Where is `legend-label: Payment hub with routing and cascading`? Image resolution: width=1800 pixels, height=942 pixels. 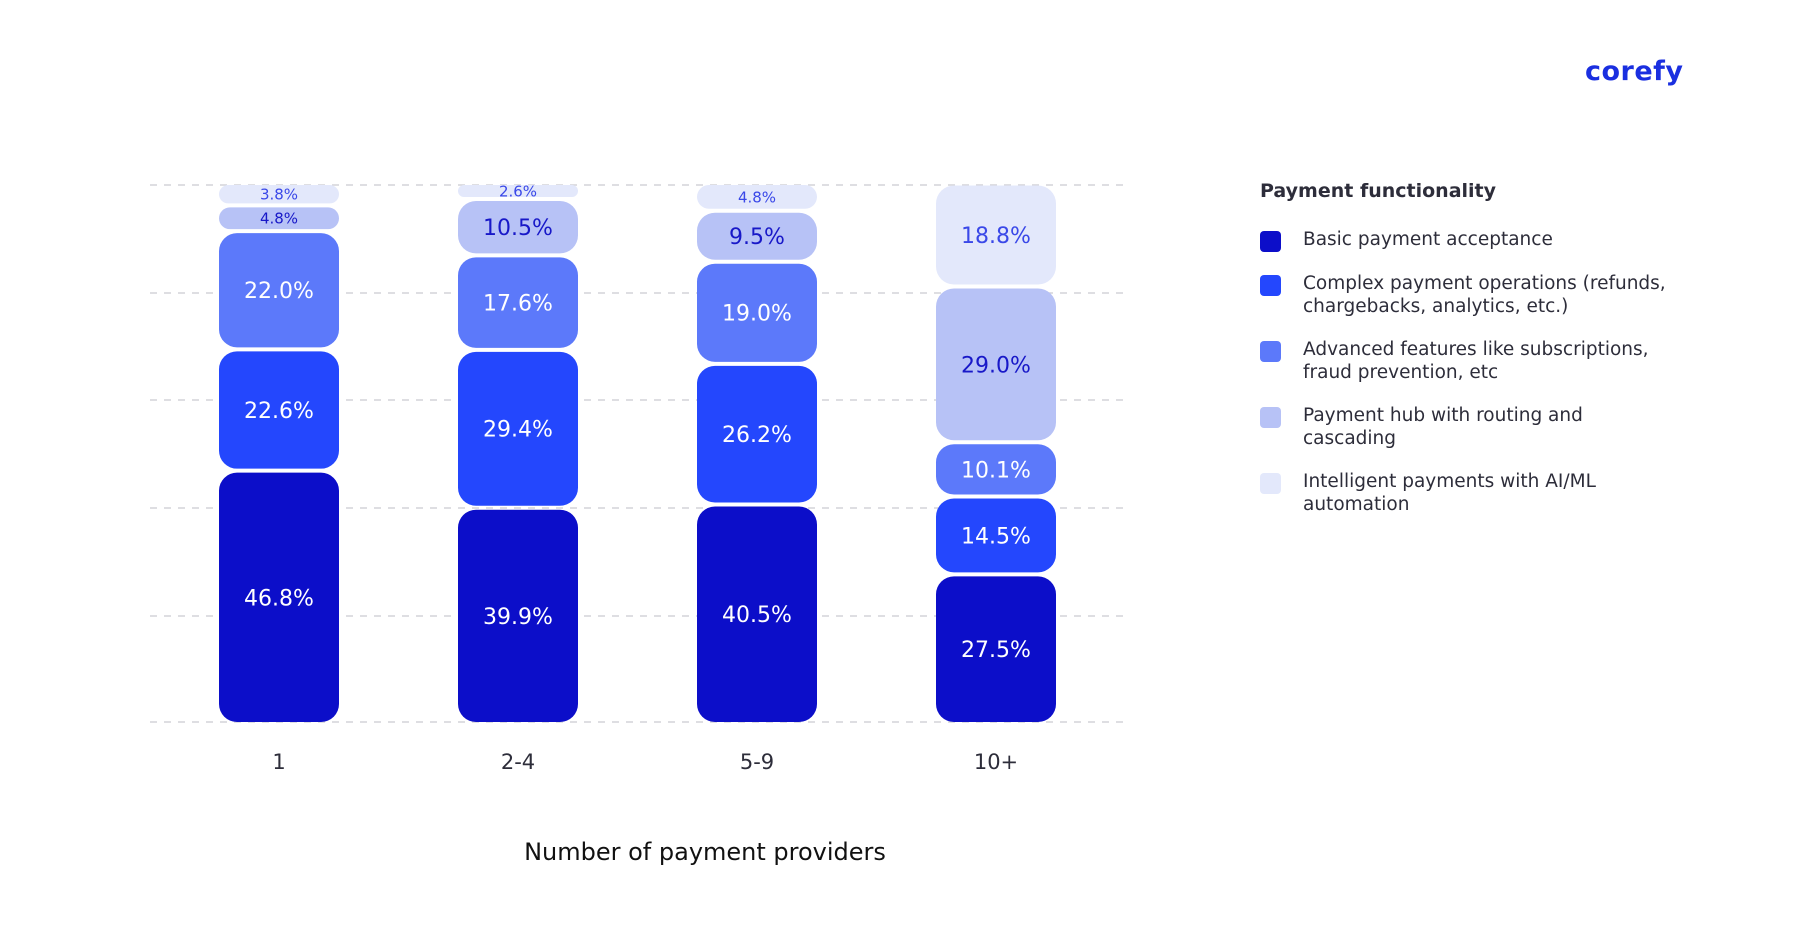
legend-label: Payment hub with routing and cascading is located at coordinates (1443, 427).